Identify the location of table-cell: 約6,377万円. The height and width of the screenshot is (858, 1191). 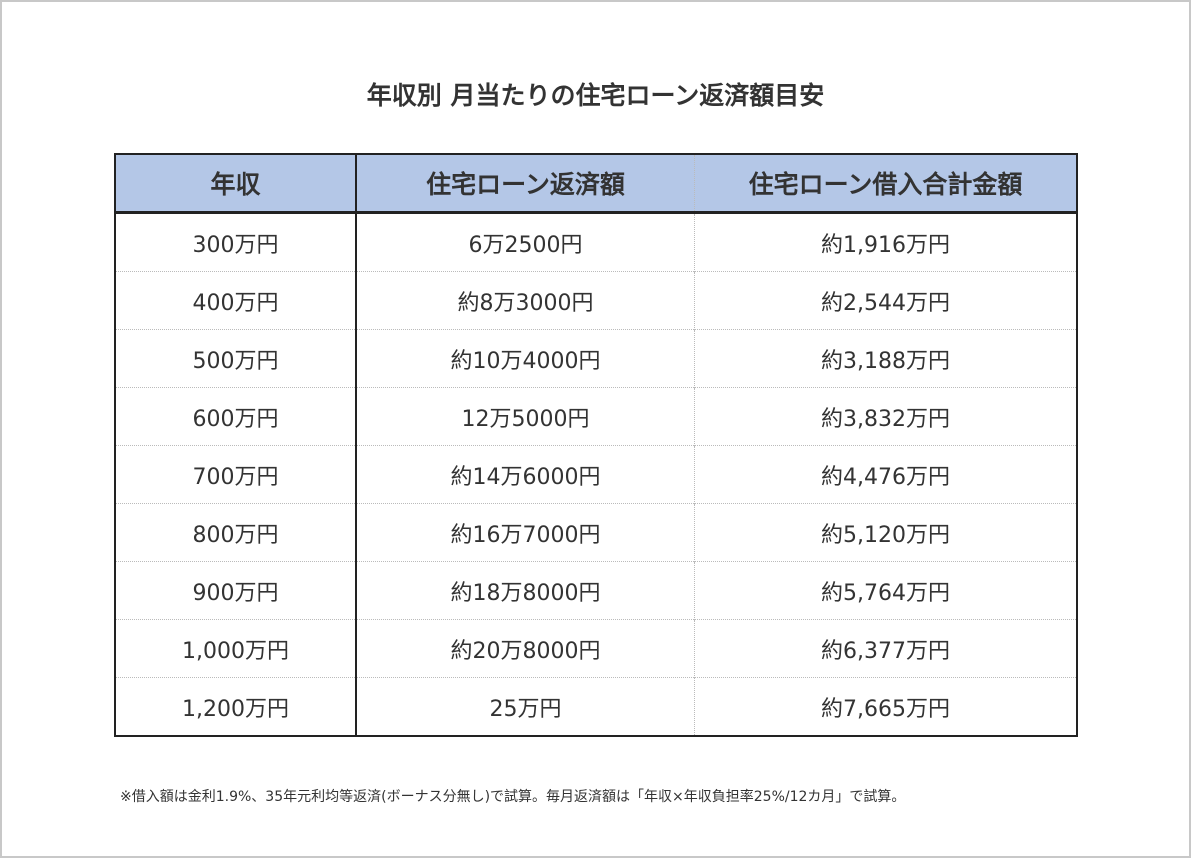
(885, 648).